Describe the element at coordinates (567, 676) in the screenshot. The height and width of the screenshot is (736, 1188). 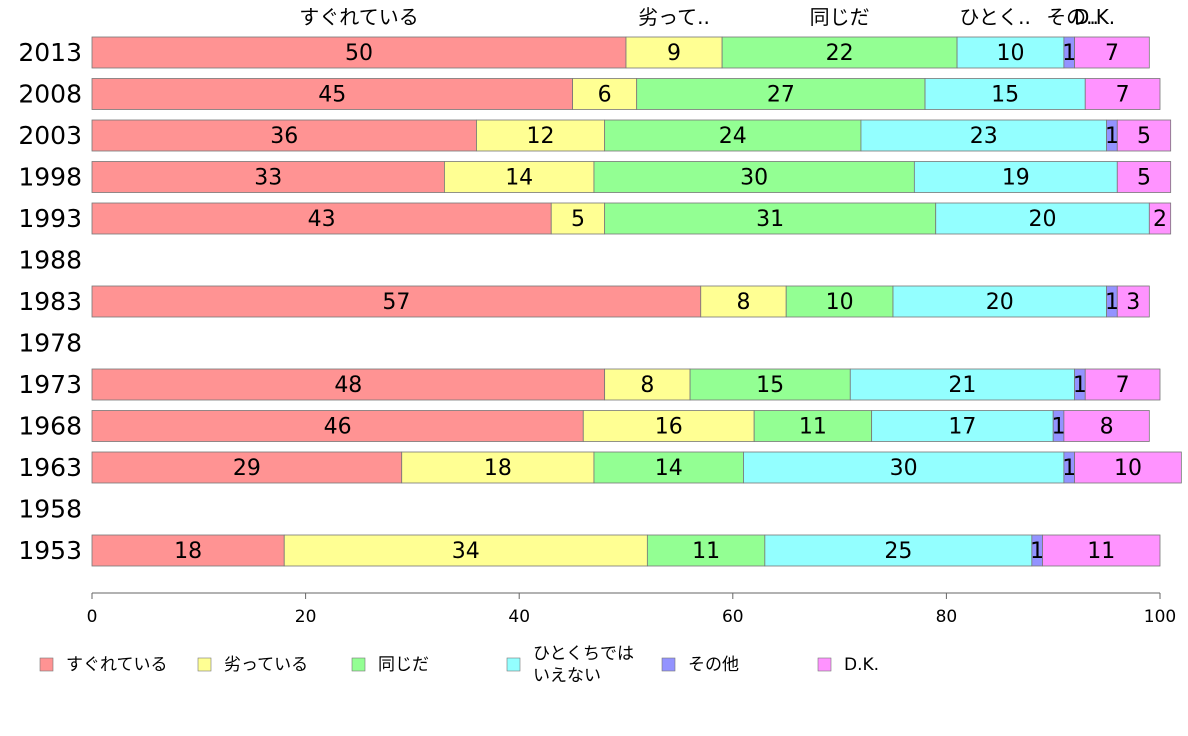
I see `legend-label: いえない` at that location.